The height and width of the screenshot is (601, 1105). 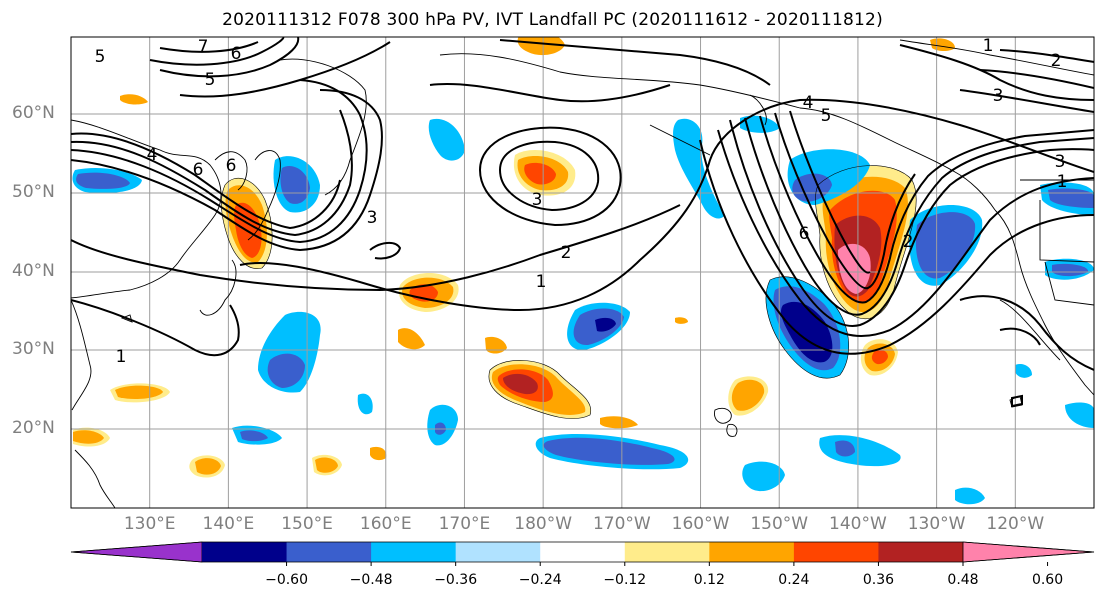 What do you see at coordinates (464, 524) in the screenshot?
I see `longitude-label: 170°E` at bounding box center [464, 524].